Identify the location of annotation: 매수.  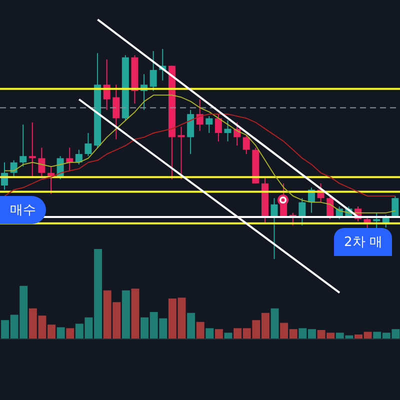
(23, 210).